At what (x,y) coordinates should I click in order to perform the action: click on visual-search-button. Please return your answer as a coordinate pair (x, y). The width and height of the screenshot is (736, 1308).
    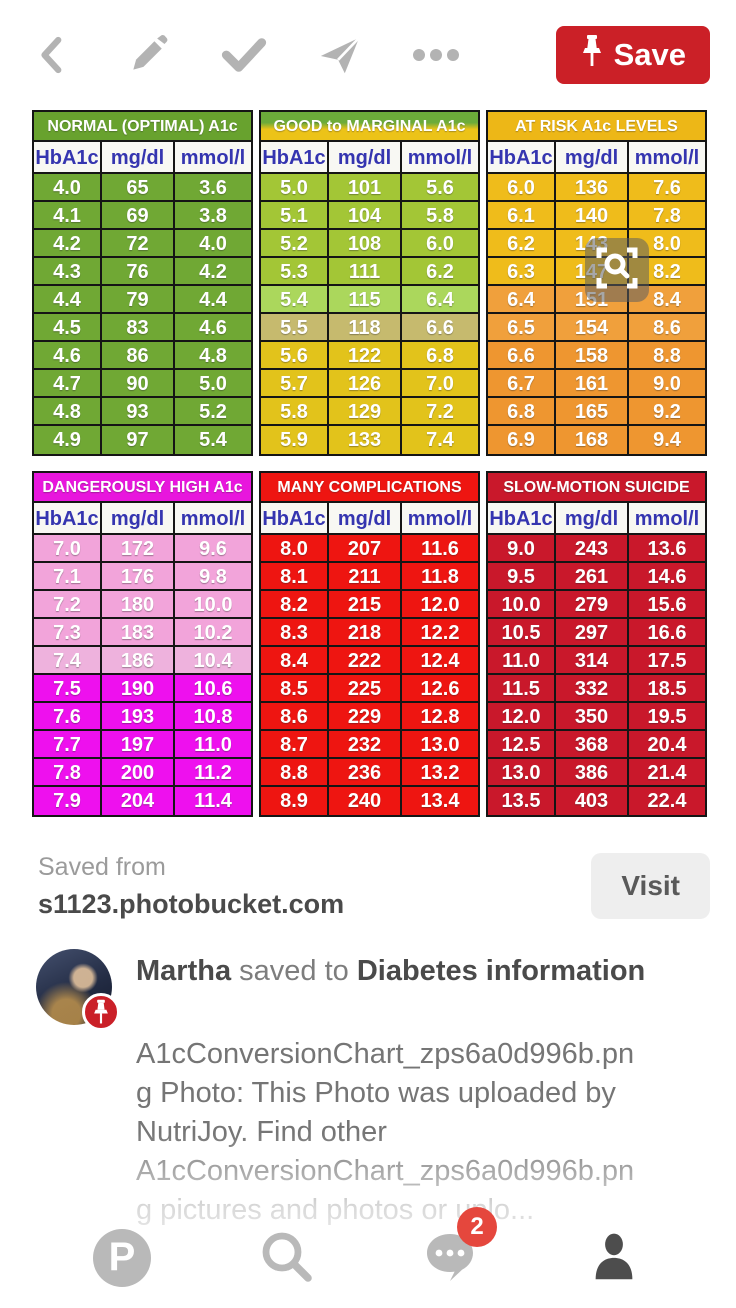
    Looking at the image, I should click on (617, 270).